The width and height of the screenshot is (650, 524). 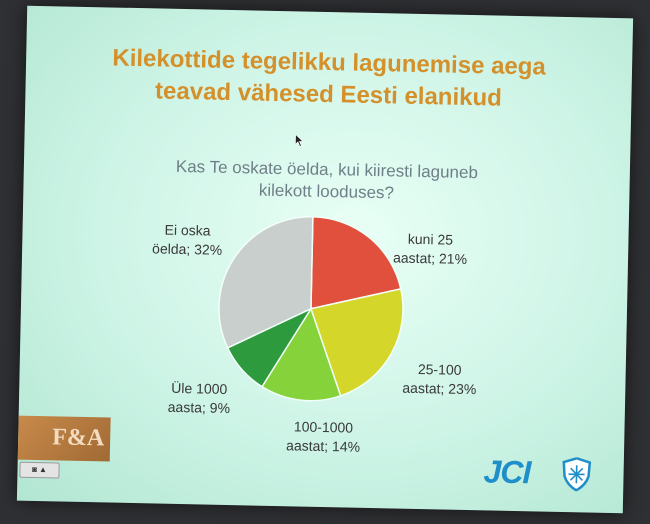 What do you see at coordinates (440, 369) in the screenshot?
I see `slice-label-line1: 25-100` at bounding box center [440, 369].